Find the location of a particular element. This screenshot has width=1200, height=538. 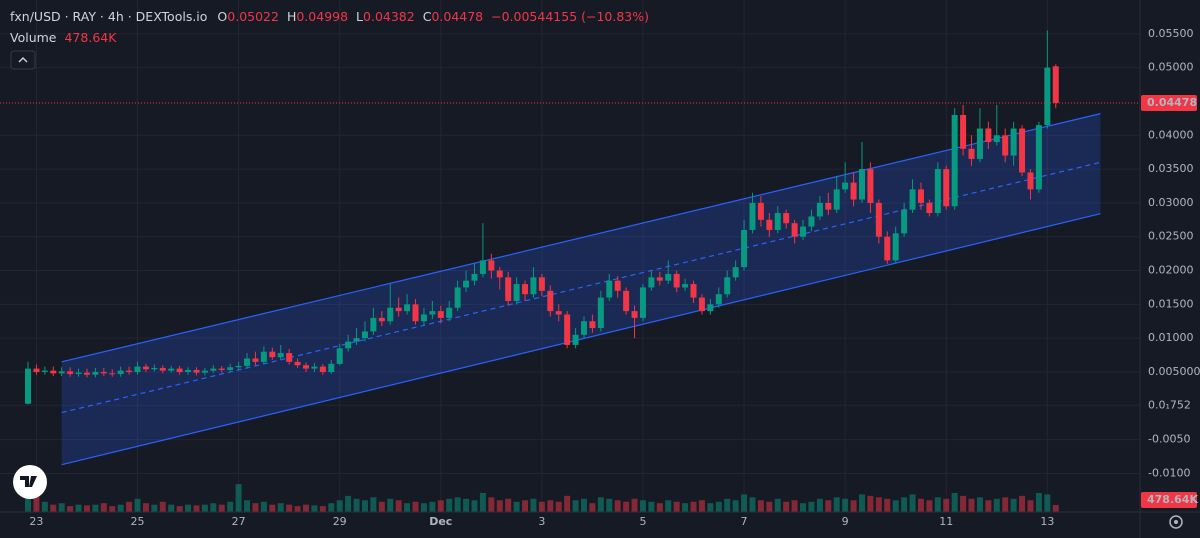

y-tick-label: 0.02500 is located at coordinates (1171, 236).